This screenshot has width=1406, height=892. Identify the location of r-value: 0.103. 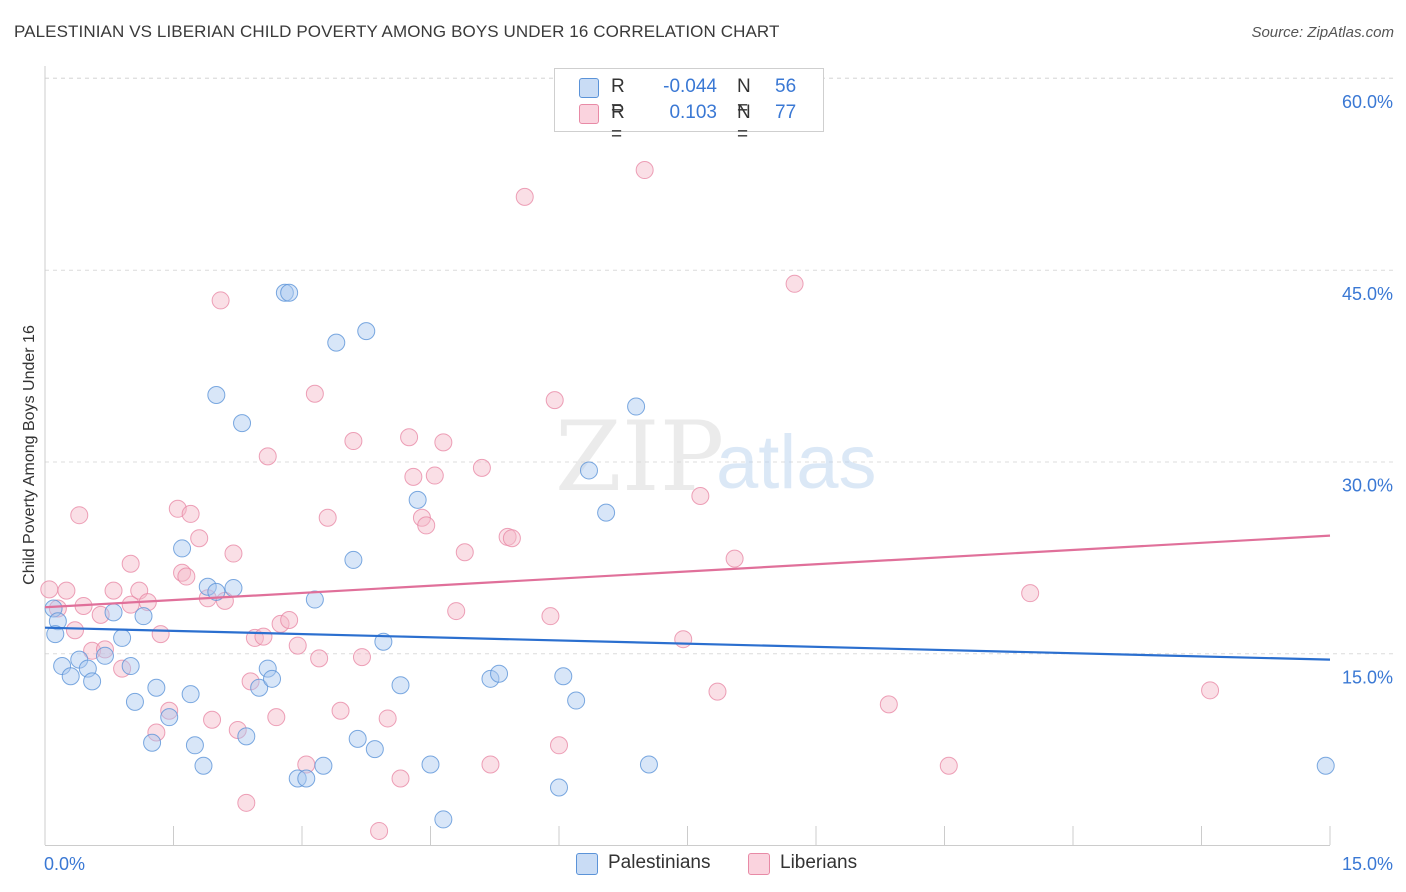
(693, 112).